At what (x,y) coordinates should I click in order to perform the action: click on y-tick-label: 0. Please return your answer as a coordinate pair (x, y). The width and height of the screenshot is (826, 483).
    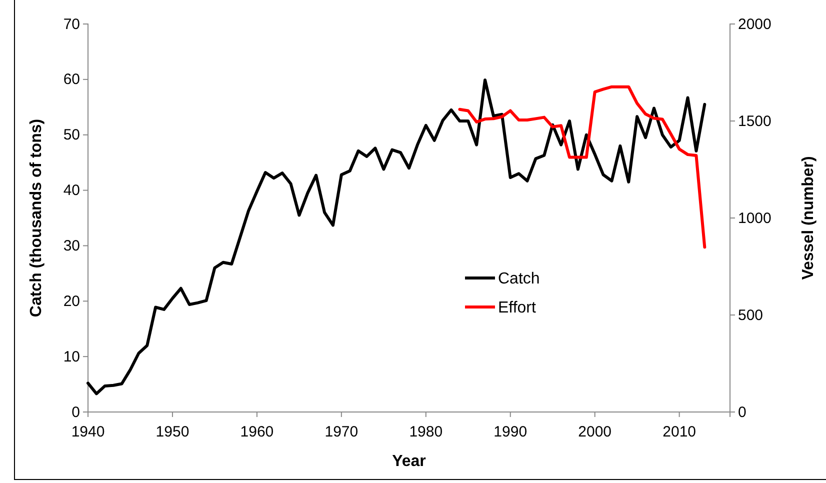
    Looking at the image, I should click on (76, 412).